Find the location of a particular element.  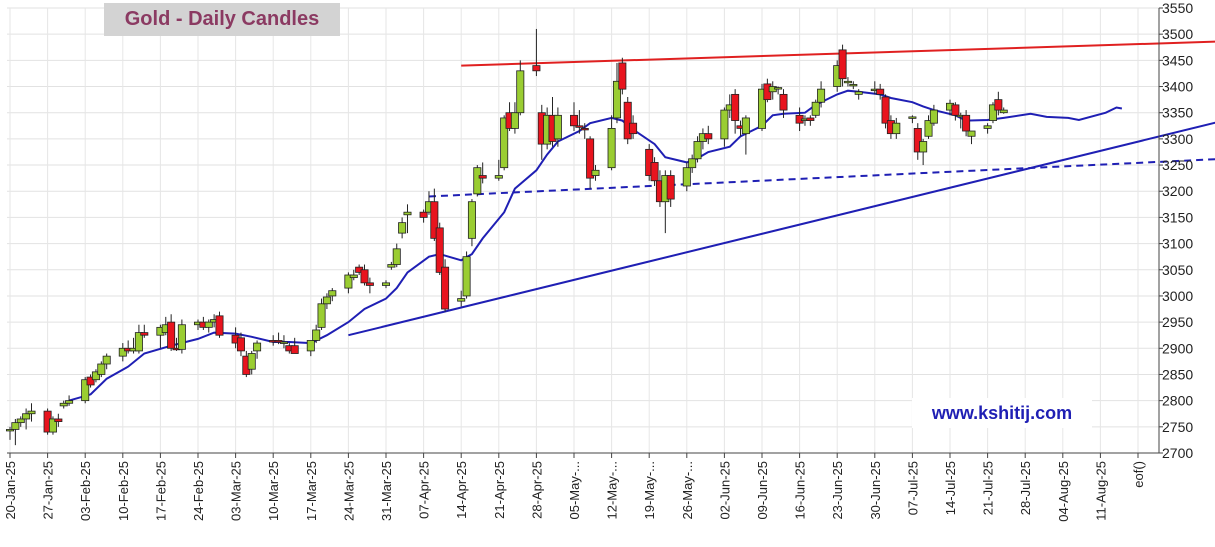

x-tick-label: 30-Jun-25 is located at coordinates (875, 490).